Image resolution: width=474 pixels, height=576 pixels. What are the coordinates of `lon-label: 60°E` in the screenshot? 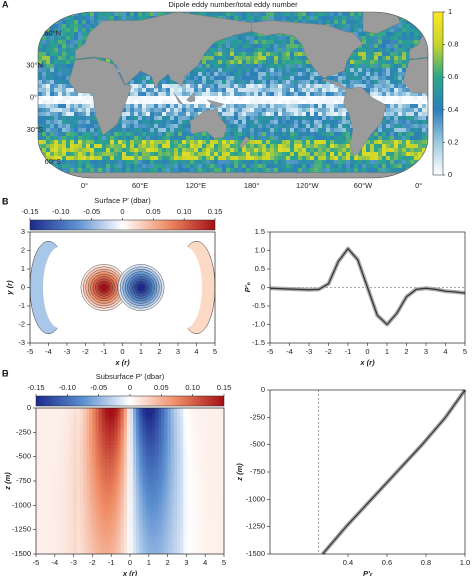 It's located at (140, 185).